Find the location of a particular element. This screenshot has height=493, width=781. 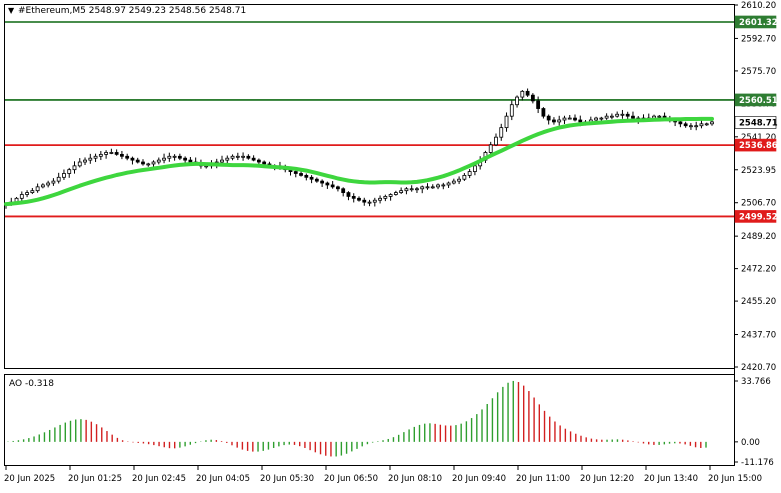

level-label-text: 2536.86 is located at coordinates (758, 146).